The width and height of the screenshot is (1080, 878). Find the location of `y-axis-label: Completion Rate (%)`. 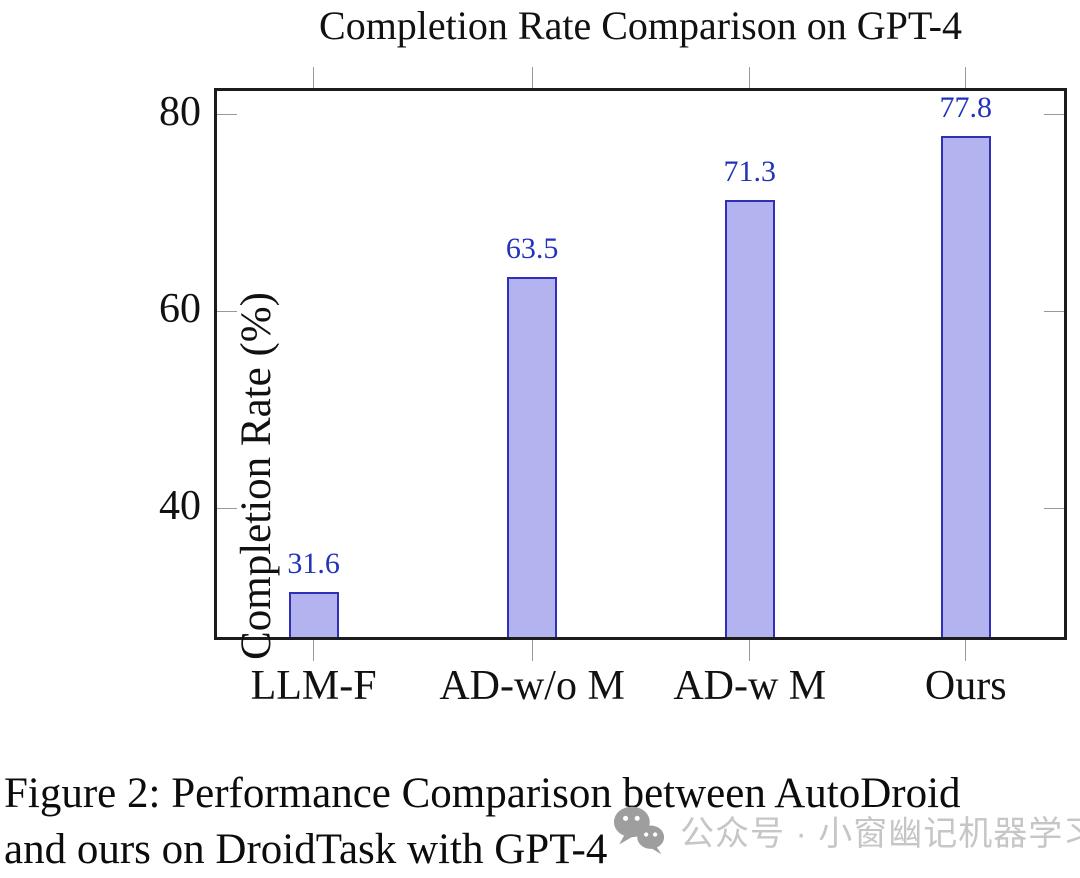

y-axis-label: Completion Rate (%) is located at coordinates (256, 476).